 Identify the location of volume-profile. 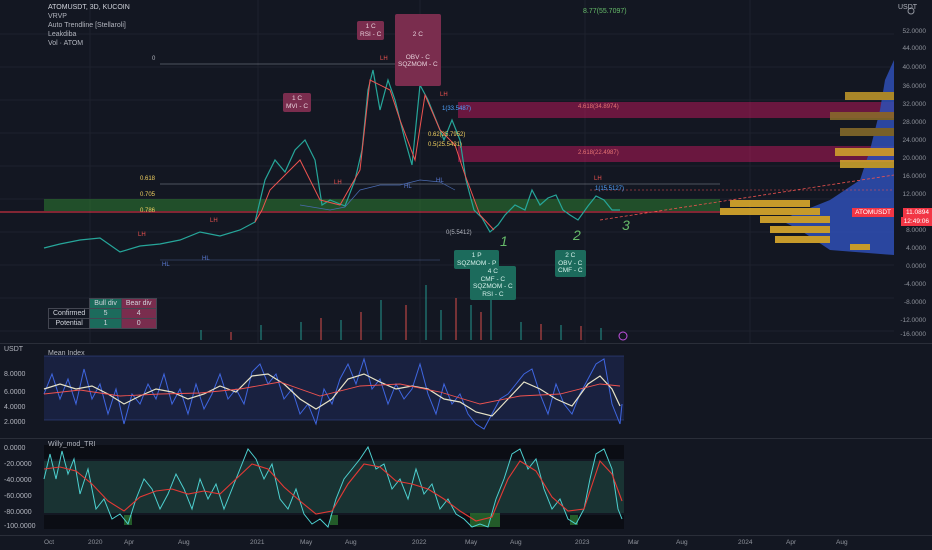
(807, 157).